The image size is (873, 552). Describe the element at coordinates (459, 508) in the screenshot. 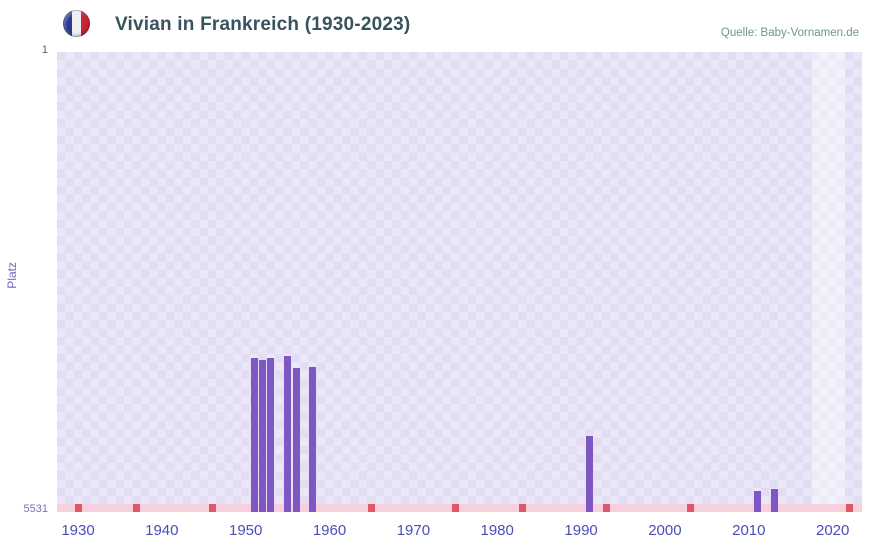

I see `baseline-strip` at that location.